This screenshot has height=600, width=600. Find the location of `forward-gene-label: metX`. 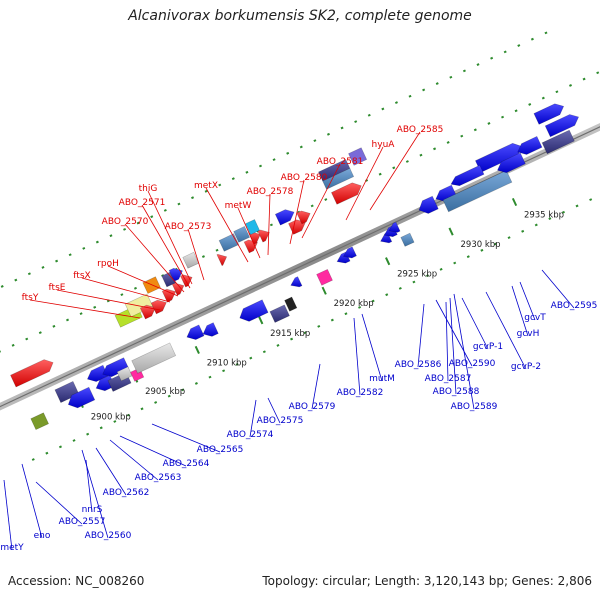

forward-gene-label: metX is located at coordinates (206, 186).